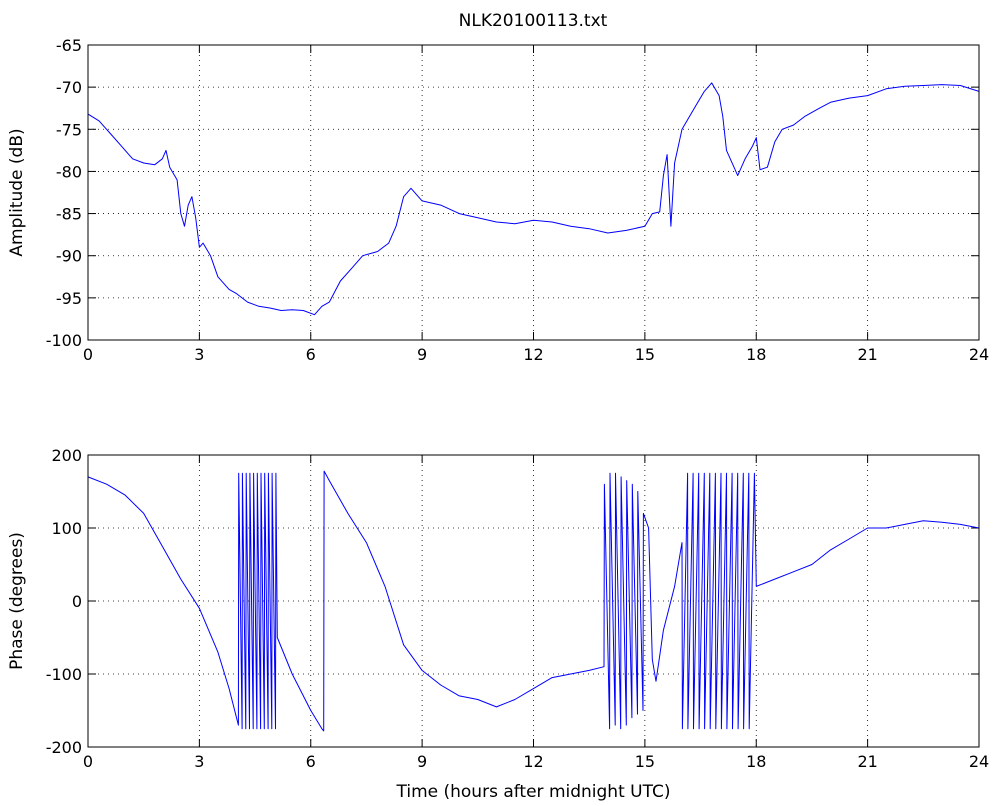 This screenshot has width=998, height=806. What do you see at coordinates (66, 528) in the screenshot?
I see `phase-y-tick-label: 100` at bounding box center [66, 528].